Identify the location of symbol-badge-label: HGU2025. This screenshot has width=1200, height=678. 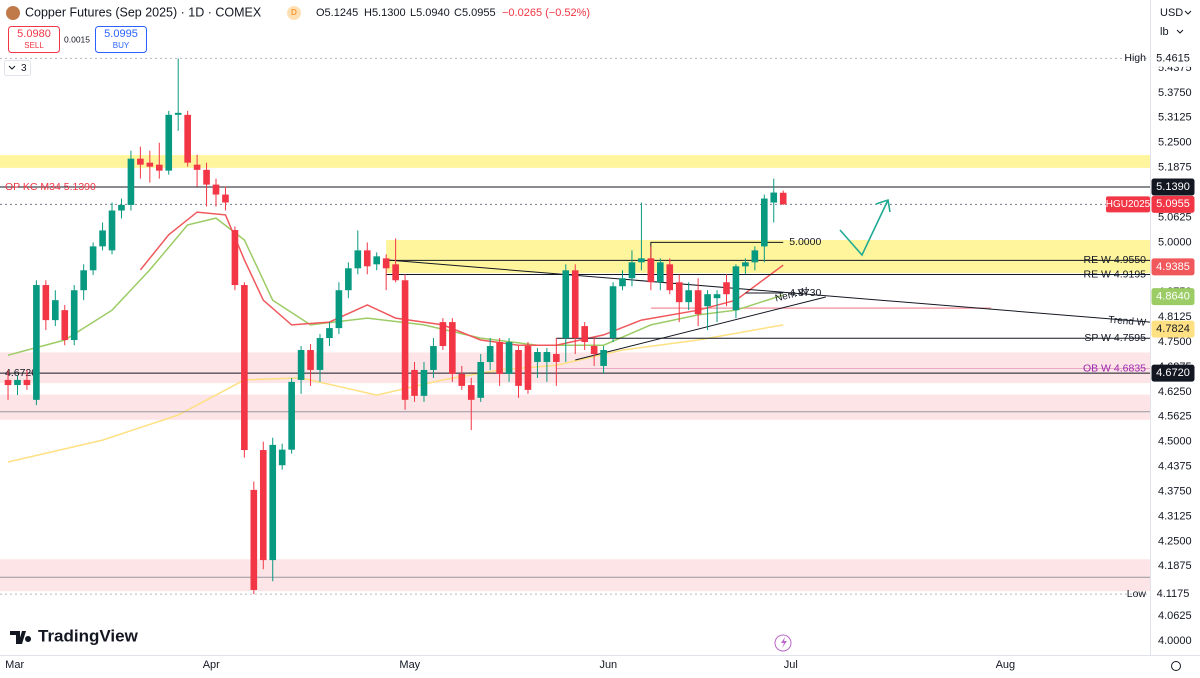
(1128, 204).